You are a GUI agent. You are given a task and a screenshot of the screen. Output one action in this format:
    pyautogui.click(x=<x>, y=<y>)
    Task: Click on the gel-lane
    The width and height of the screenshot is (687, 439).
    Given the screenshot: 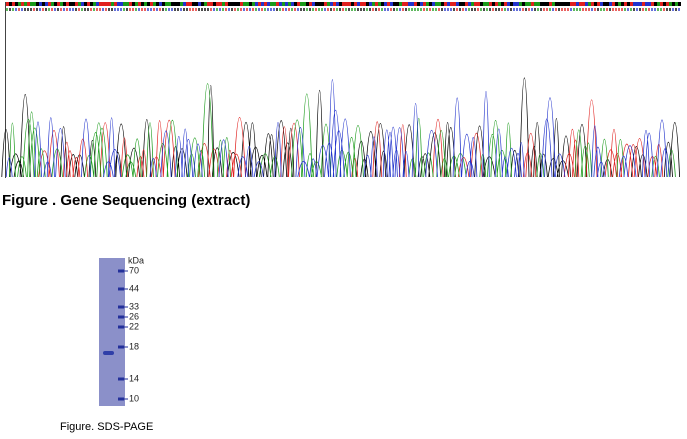 What is the action you would take?
    pyautogui.click(x=112, y=332)
    